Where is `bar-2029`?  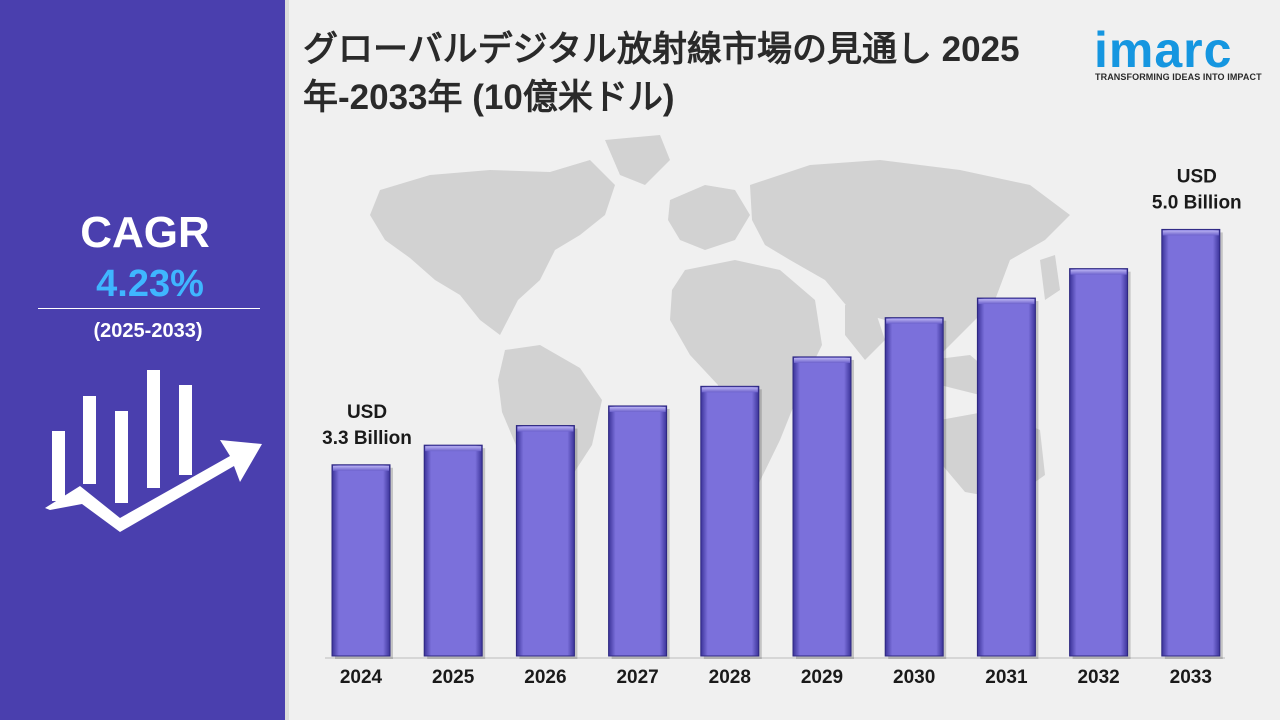 bar-2029 is located at coordinates (823, 507).